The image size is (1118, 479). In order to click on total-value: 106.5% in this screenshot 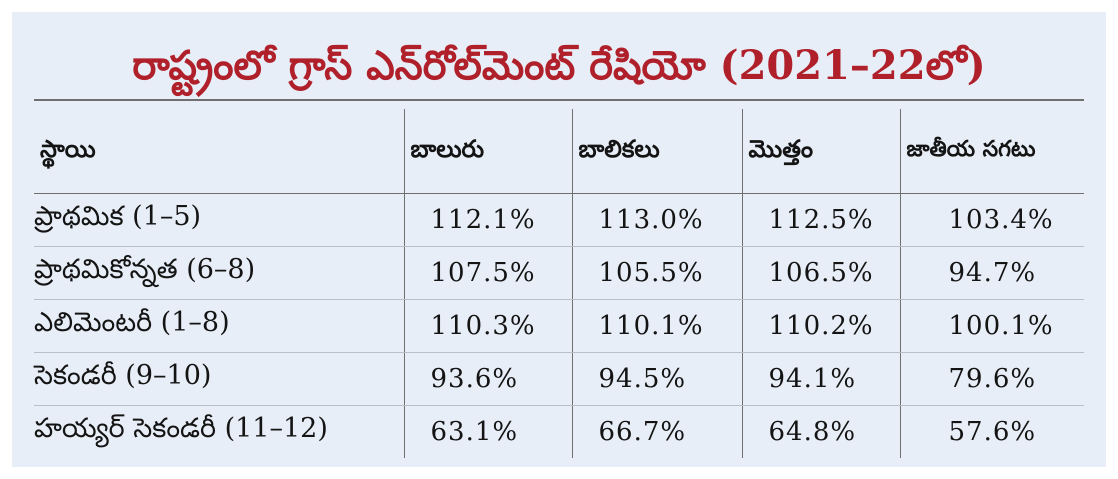, I will do `click(820, 273)`.